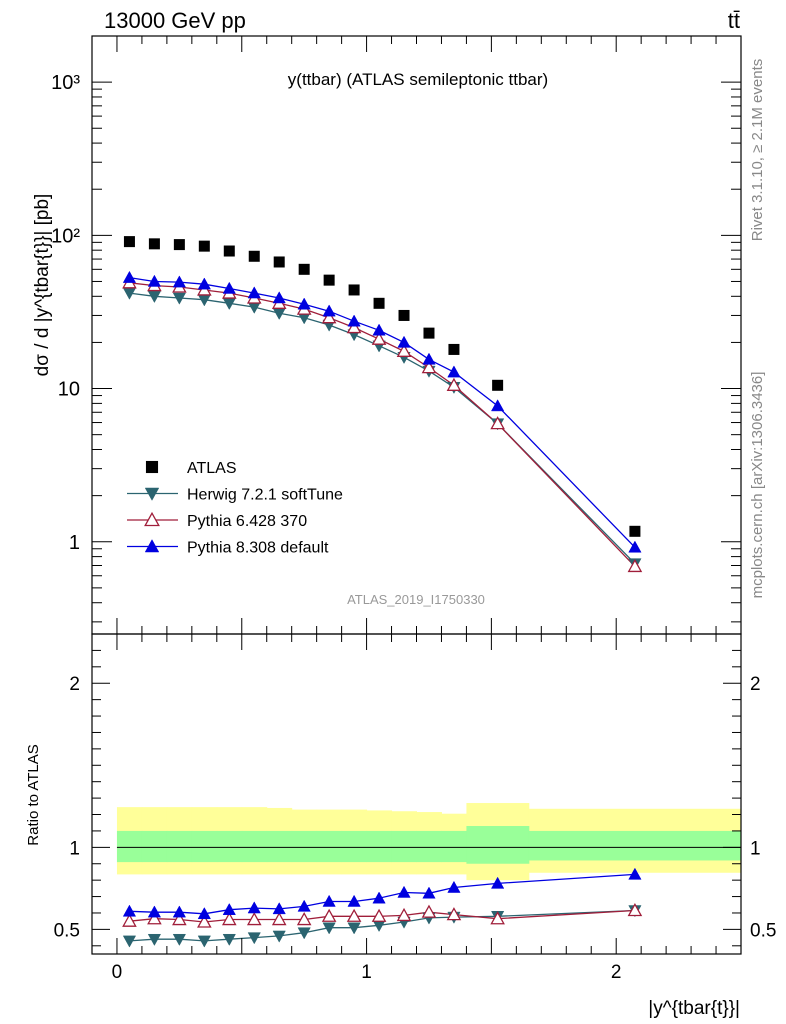 Image resolution: width=786 pixels, height=1024 pixels. I want to click on plot-title: y(ttbar) (ATLAS semileptonic ttbar), so click(418, 79).